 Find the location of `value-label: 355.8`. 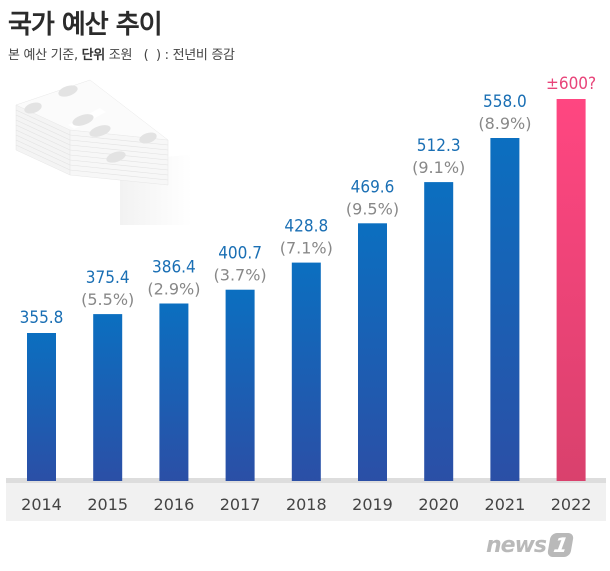

value-label: 355.8 is located at coordinates (42, 318).